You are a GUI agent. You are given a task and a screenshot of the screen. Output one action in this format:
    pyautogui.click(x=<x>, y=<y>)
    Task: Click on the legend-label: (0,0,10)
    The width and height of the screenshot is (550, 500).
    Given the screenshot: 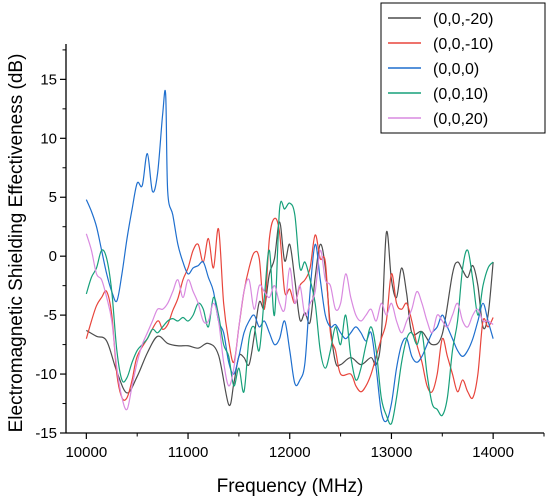 What is the action you would take?
    pyautogui.click(x=460, y=94)
    